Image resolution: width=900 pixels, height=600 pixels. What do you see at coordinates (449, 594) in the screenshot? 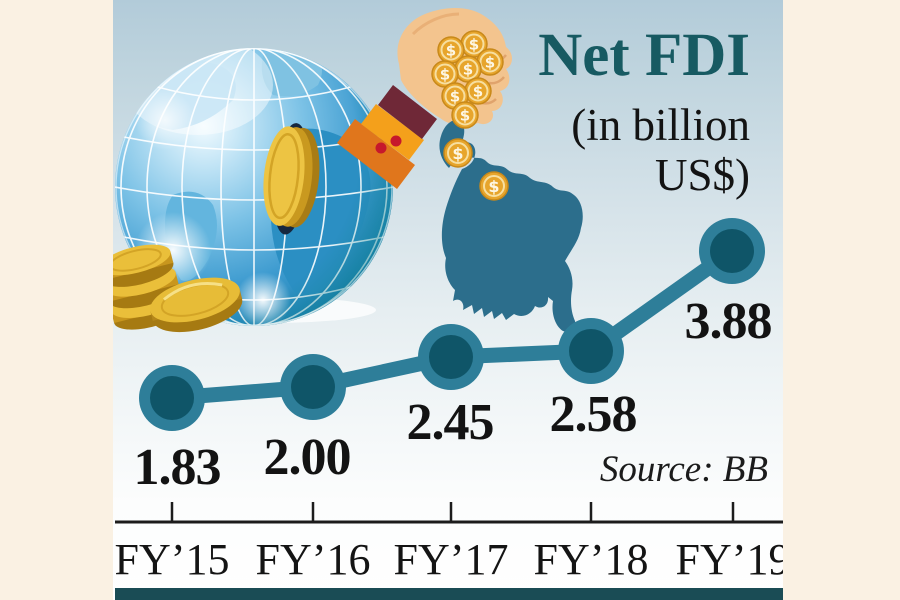
I see `footer-bar` at bounding box center [449, 594].